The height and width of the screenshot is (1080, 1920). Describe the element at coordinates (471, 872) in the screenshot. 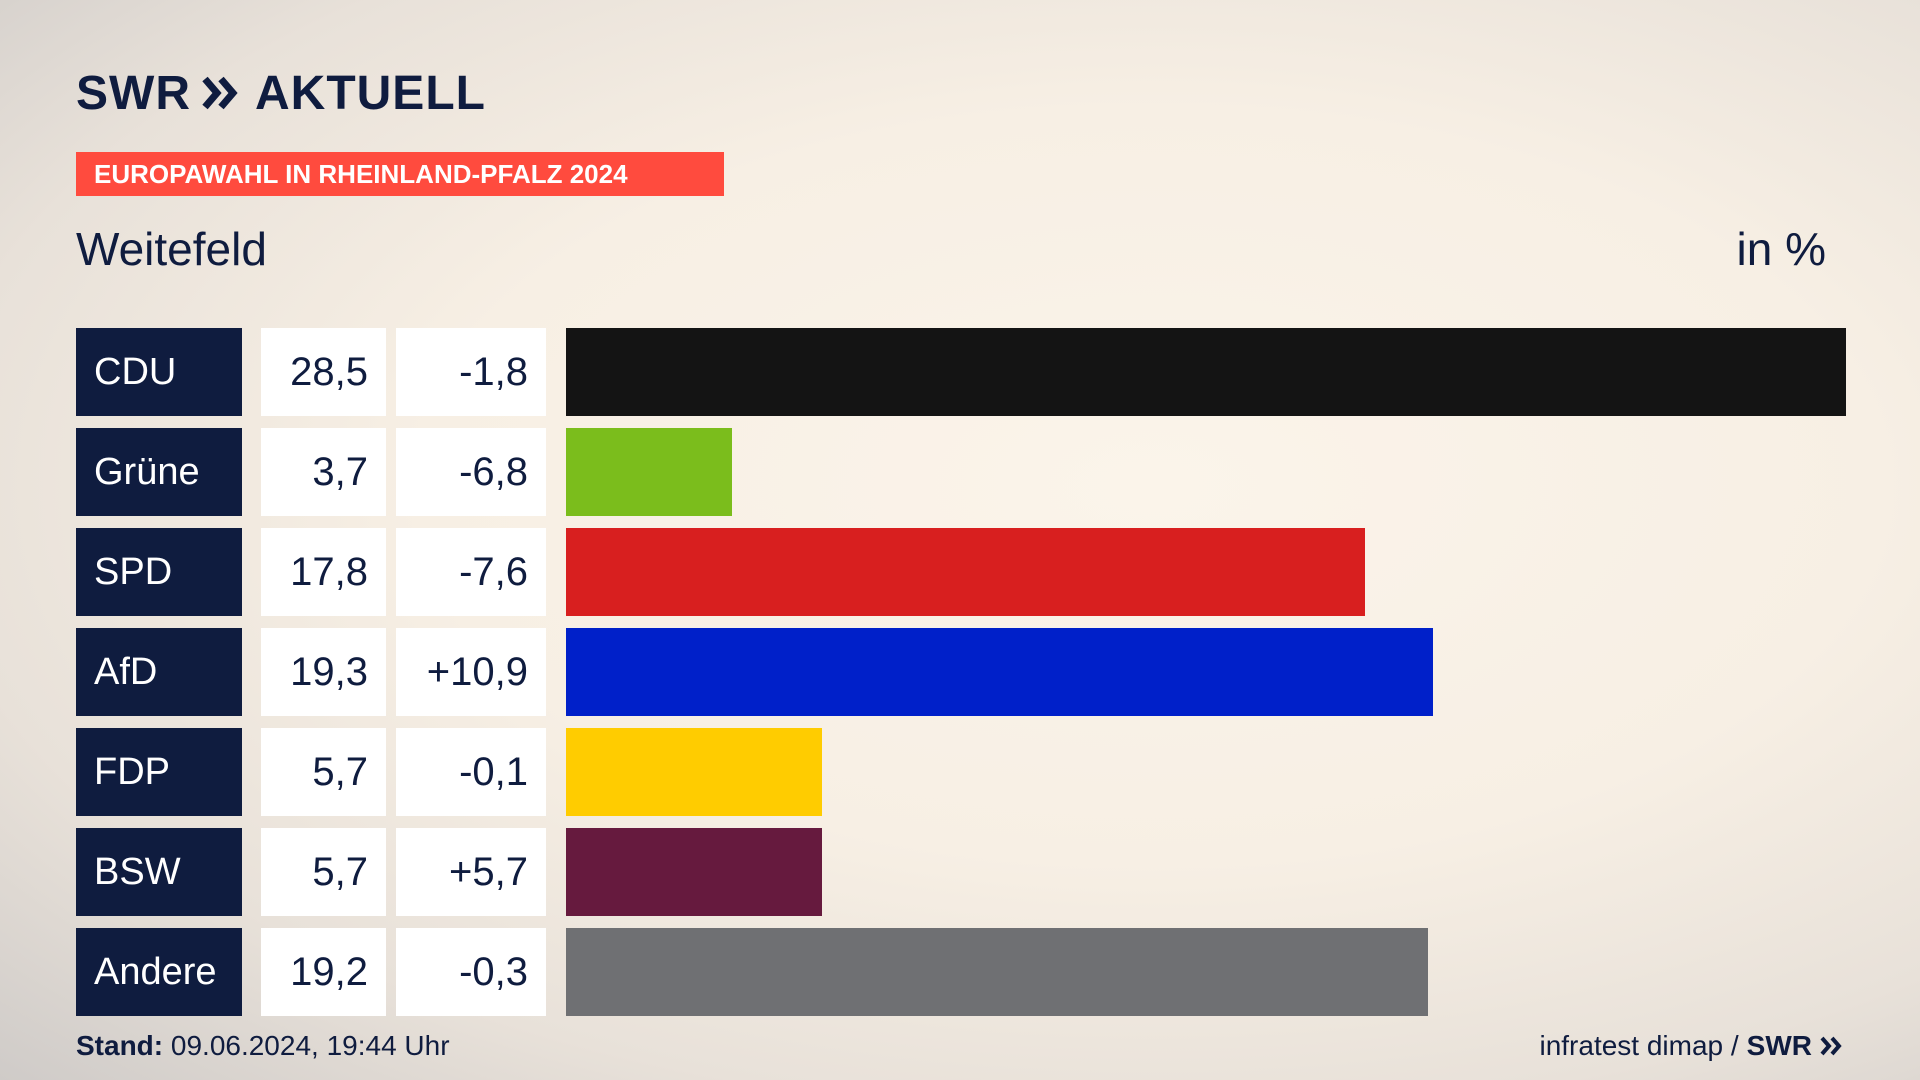

I see `diff-label: +5,7` at that location.